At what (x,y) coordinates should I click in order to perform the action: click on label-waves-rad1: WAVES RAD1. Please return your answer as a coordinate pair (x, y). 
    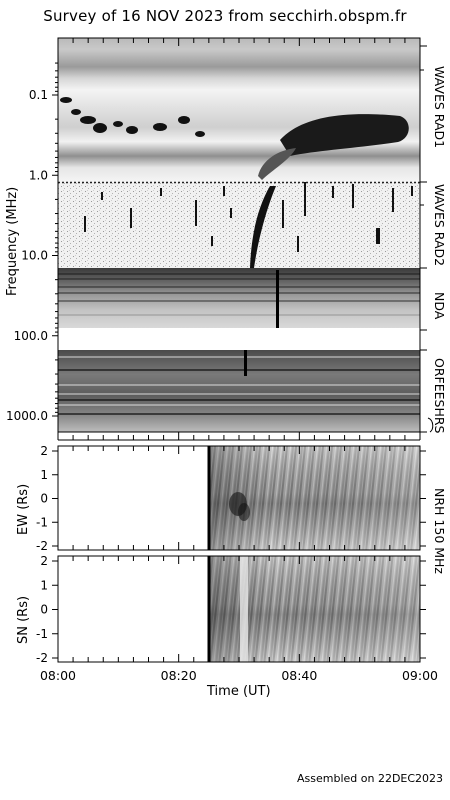
    Looking at the image, I should click on (439, 107).